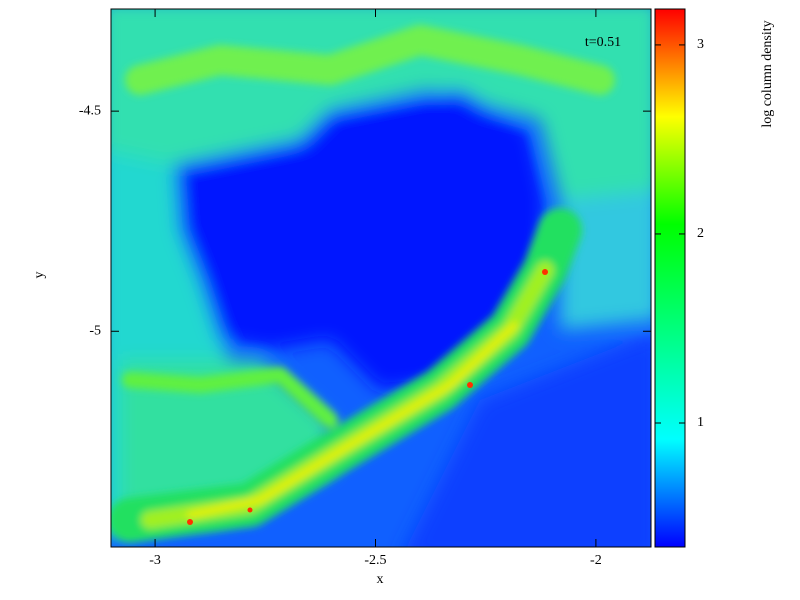 The height and width of the screenshot is (600, 800). What do you see at coordinates (90, 110) in the screenshot?
I see `y-tick-label: -4.5` at bounding box center [90, 110].